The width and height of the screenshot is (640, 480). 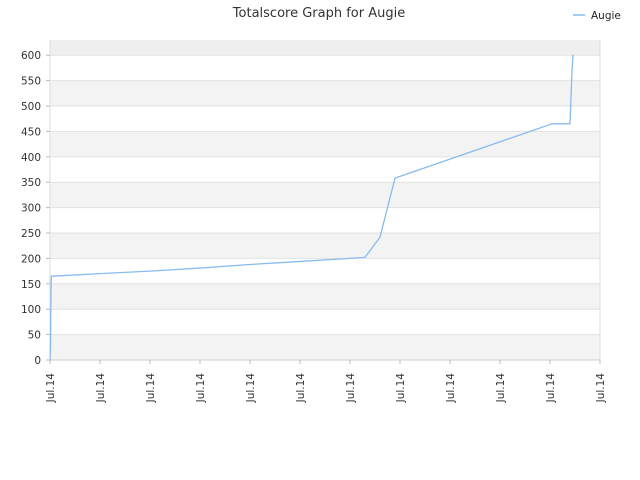 I want to click on y-tick-label: 200, so click(x=31, y=259).